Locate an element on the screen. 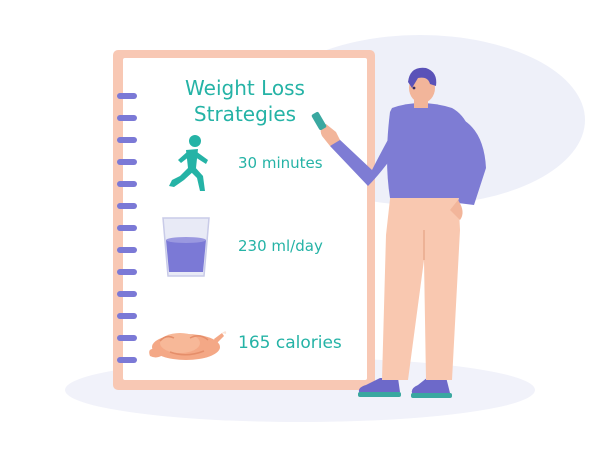 Image resolution: width=600 pixels, height=450 pixels. running-person-icon is located at coordinates (188, 163).